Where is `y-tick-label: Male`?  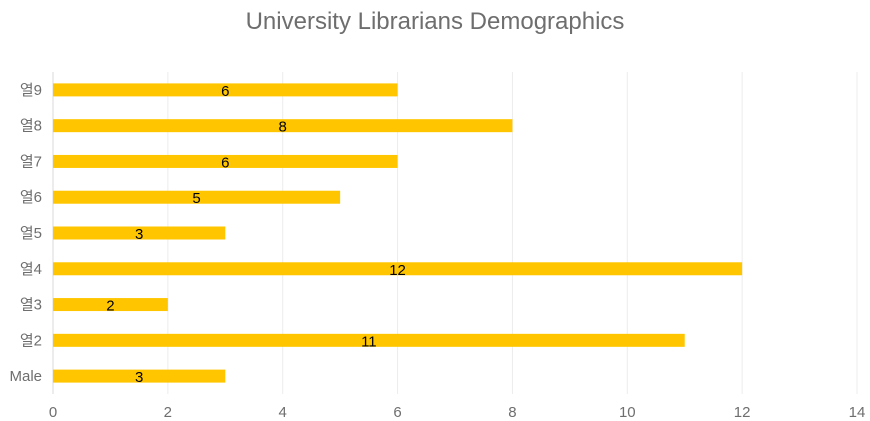
y-tick-label: Male is located at coordinates (25, 376).